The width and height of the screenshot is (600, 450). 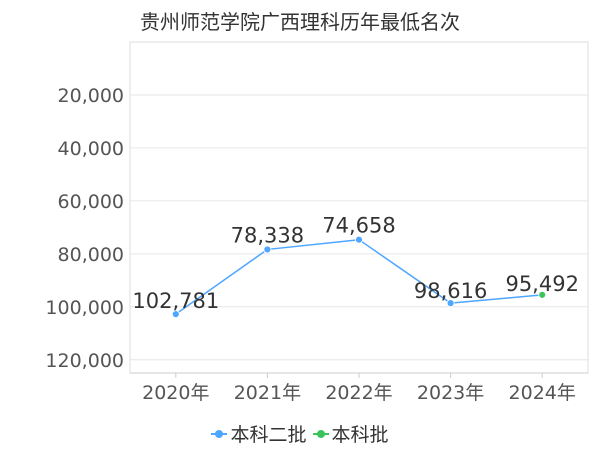 I want to click on x-tick-label: 2023年, so click(x=450, y=393).